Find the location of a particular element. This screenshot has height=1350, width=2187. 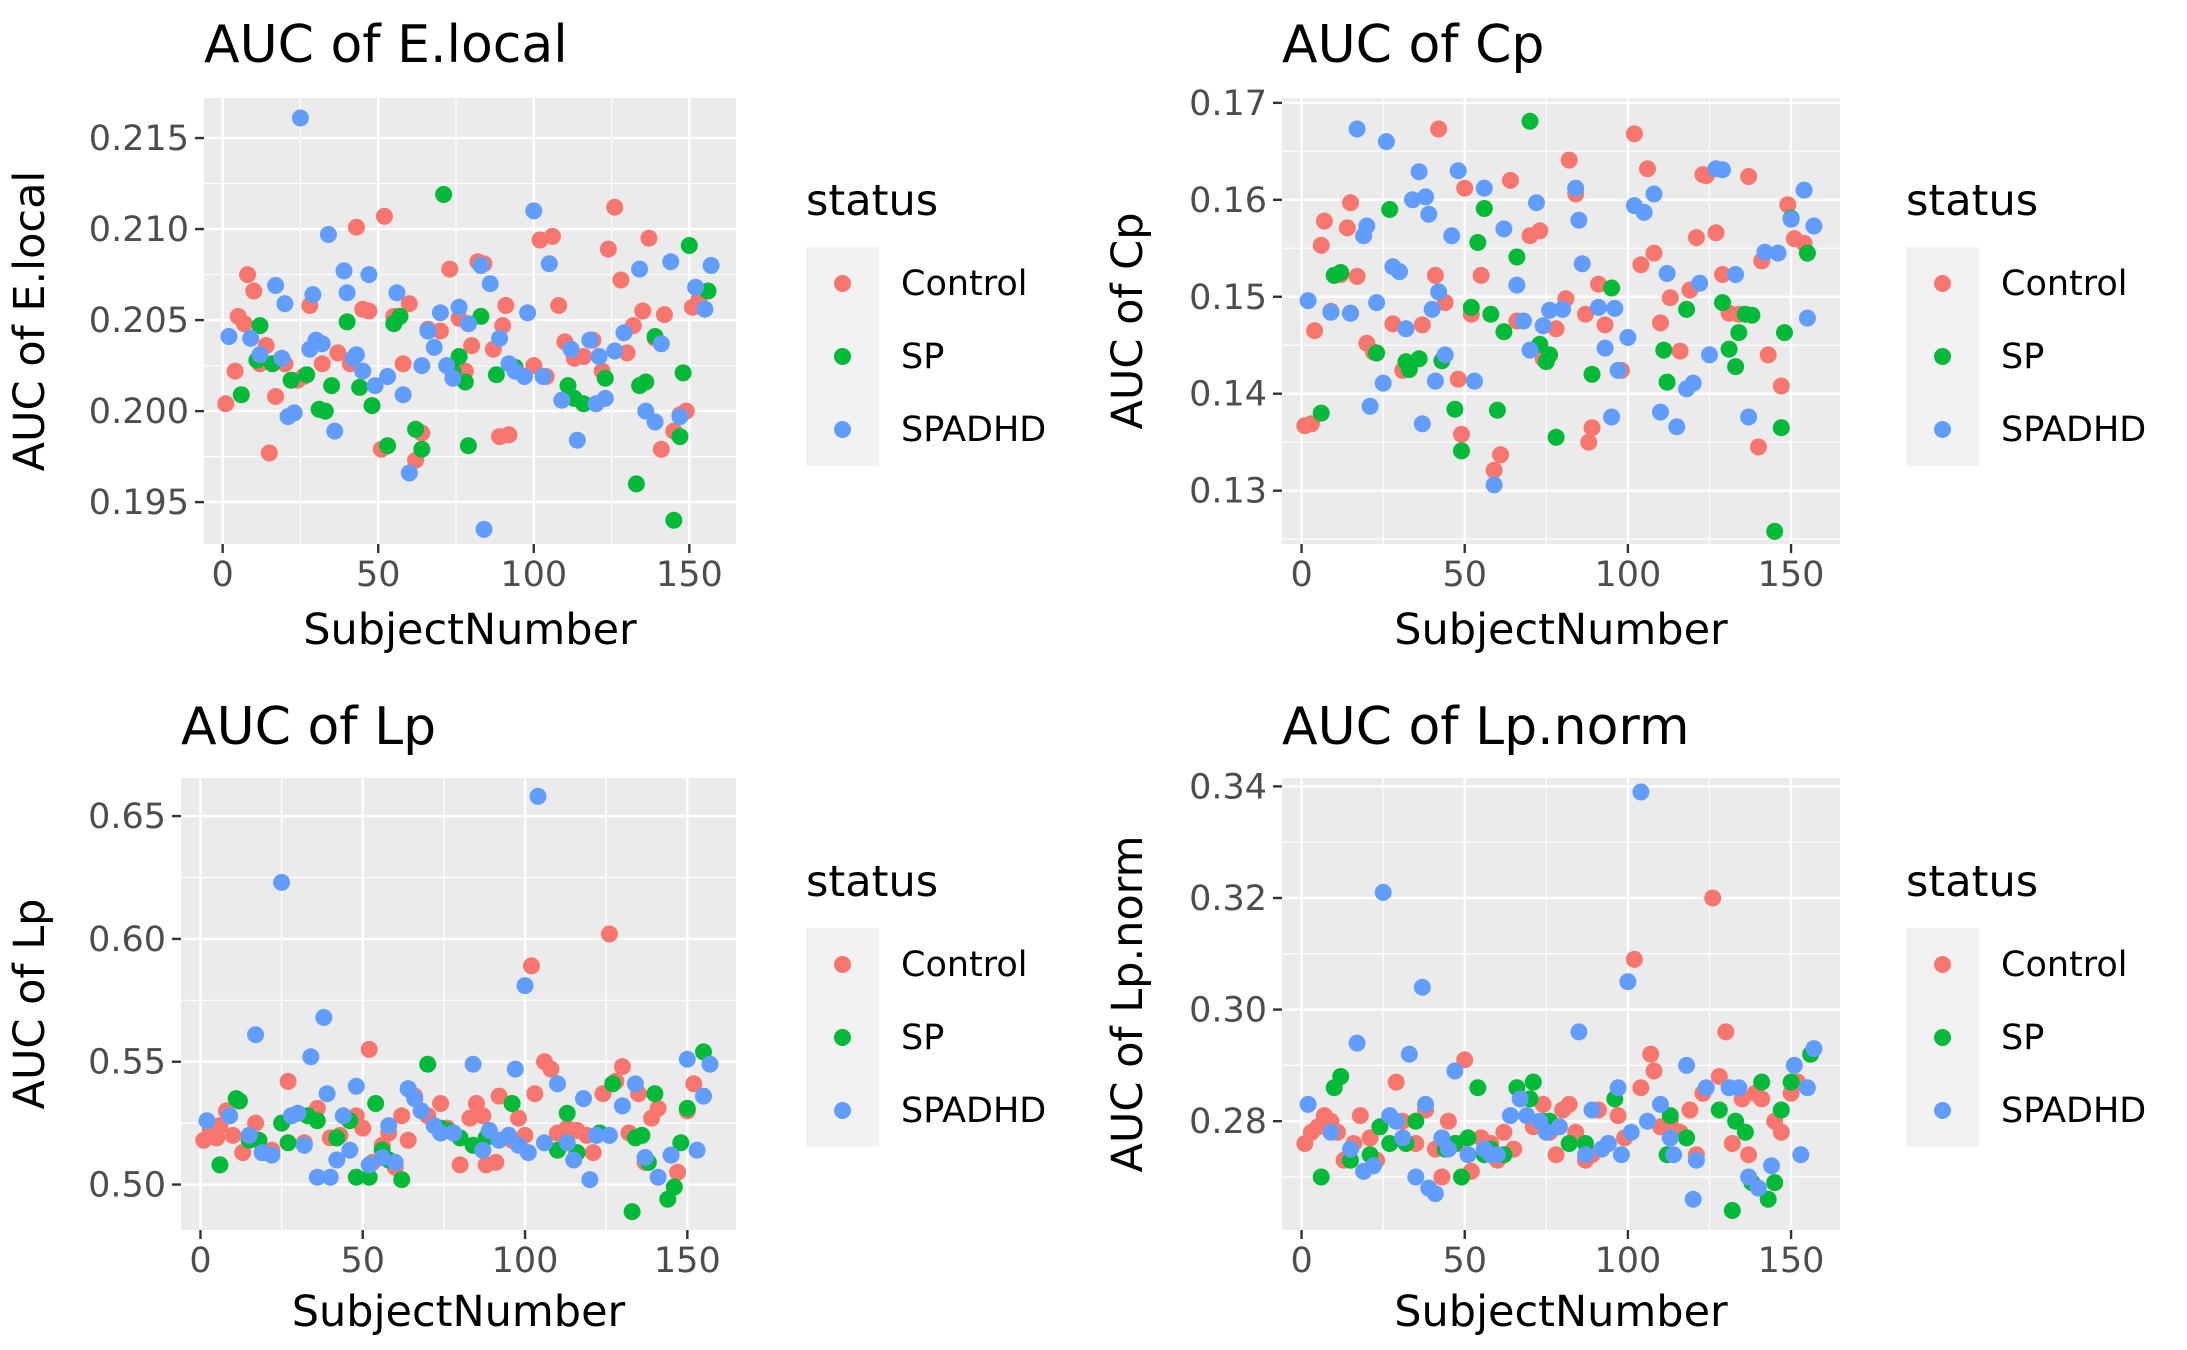

legend-swatch-sp is located at coordinates (1942, 356).